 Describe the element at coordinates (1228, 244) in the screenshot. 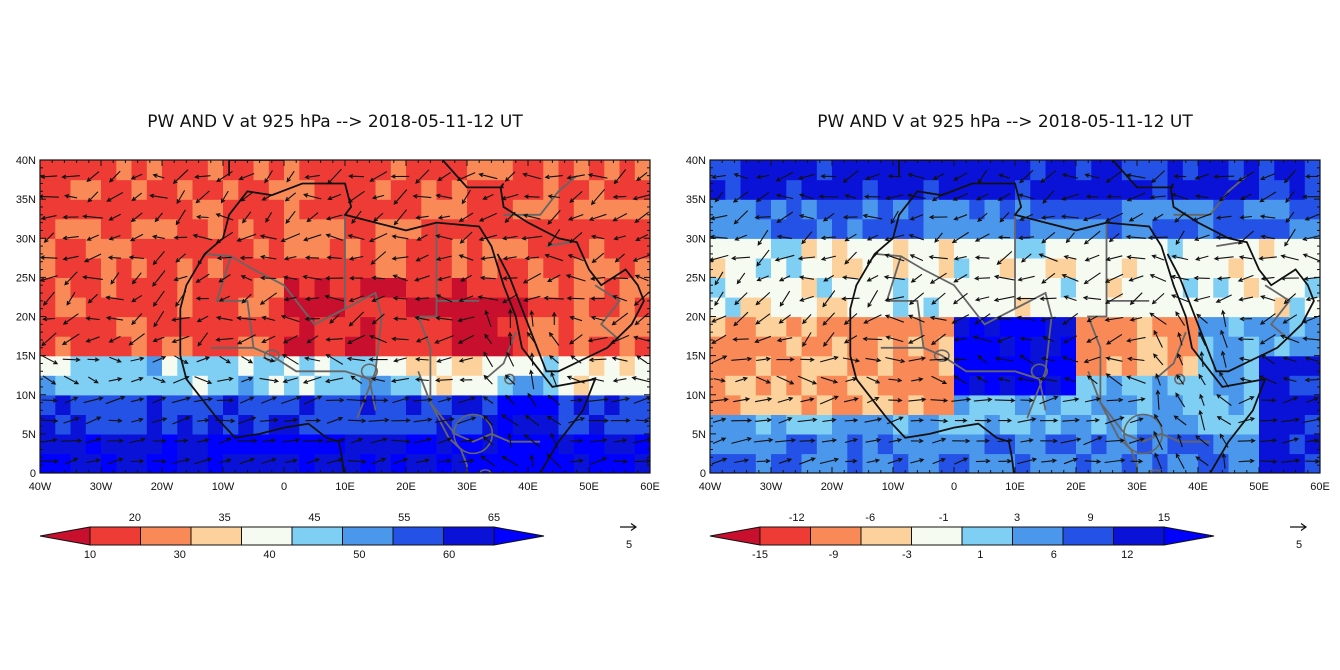

I see `country-border` at that location.